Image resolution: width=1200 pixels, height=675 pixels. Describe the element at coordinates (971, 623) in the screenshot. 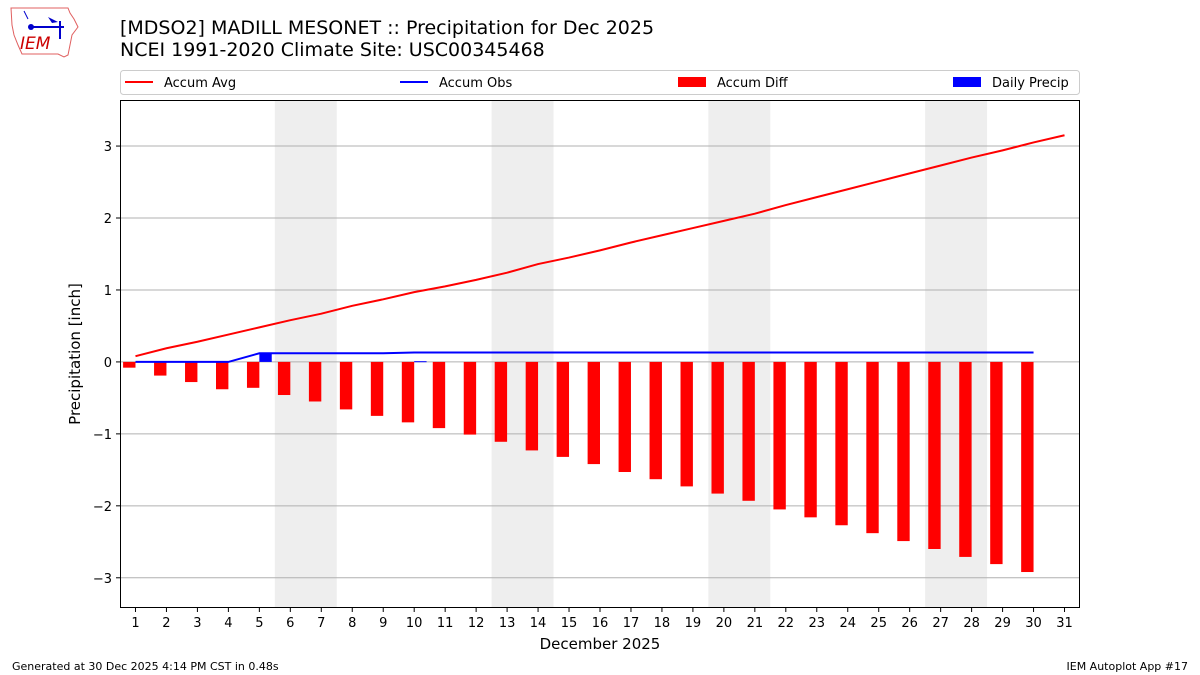

I see `x-tick-label: 28` at that location.